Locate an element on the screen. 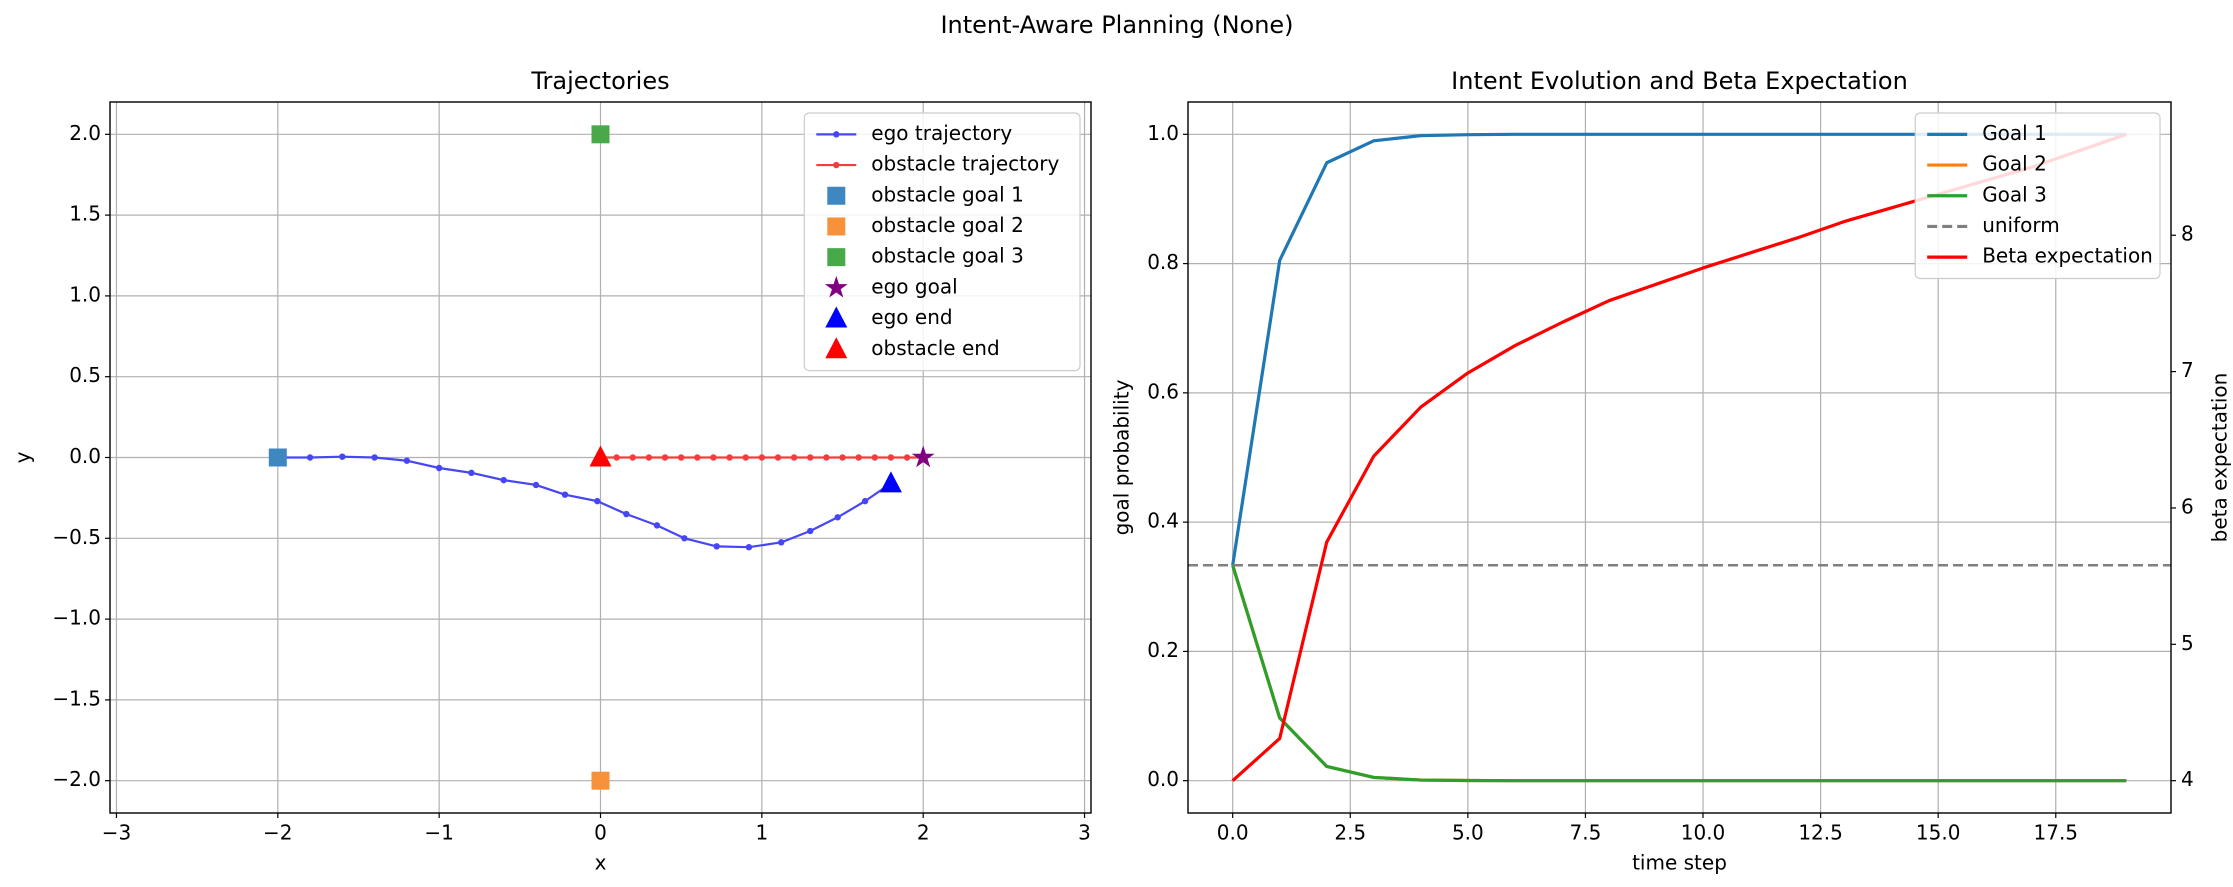  y-tick-label: −1.5 is located at coordinates (76, 698).